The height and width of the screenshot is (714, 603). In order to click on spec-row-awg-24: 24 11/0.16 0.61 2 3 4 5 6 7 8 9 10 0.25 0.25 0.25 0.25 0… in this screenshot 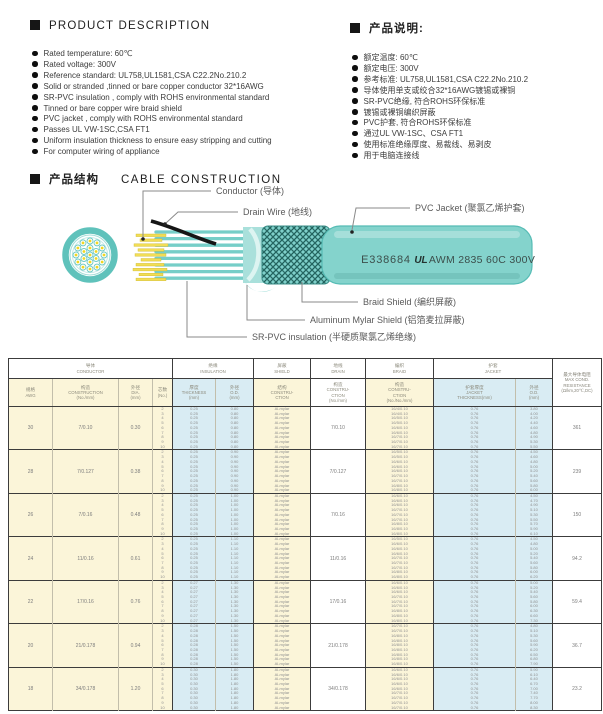, I will do `click(305, 558)`.